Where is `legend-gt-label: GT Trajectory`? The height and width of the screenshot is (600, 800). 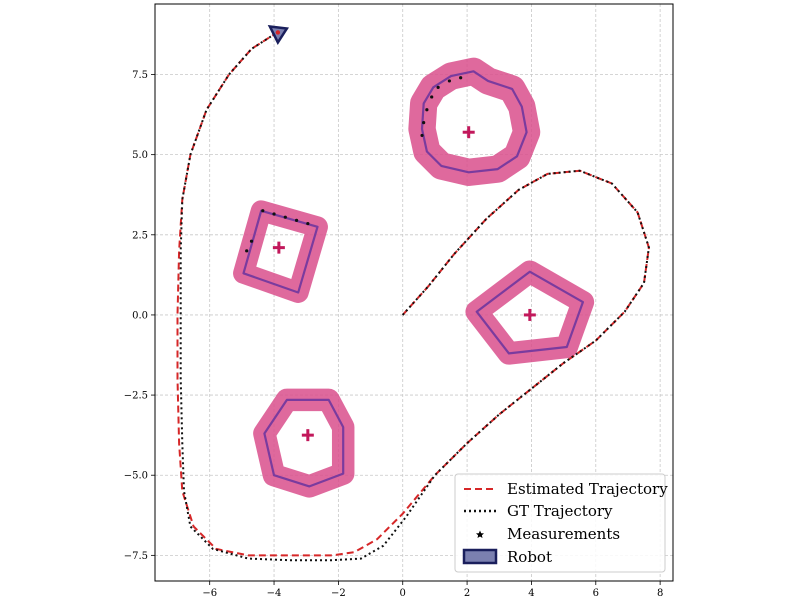 legend-gt-label: GT Trajectory is located at coordinates (560, 511).